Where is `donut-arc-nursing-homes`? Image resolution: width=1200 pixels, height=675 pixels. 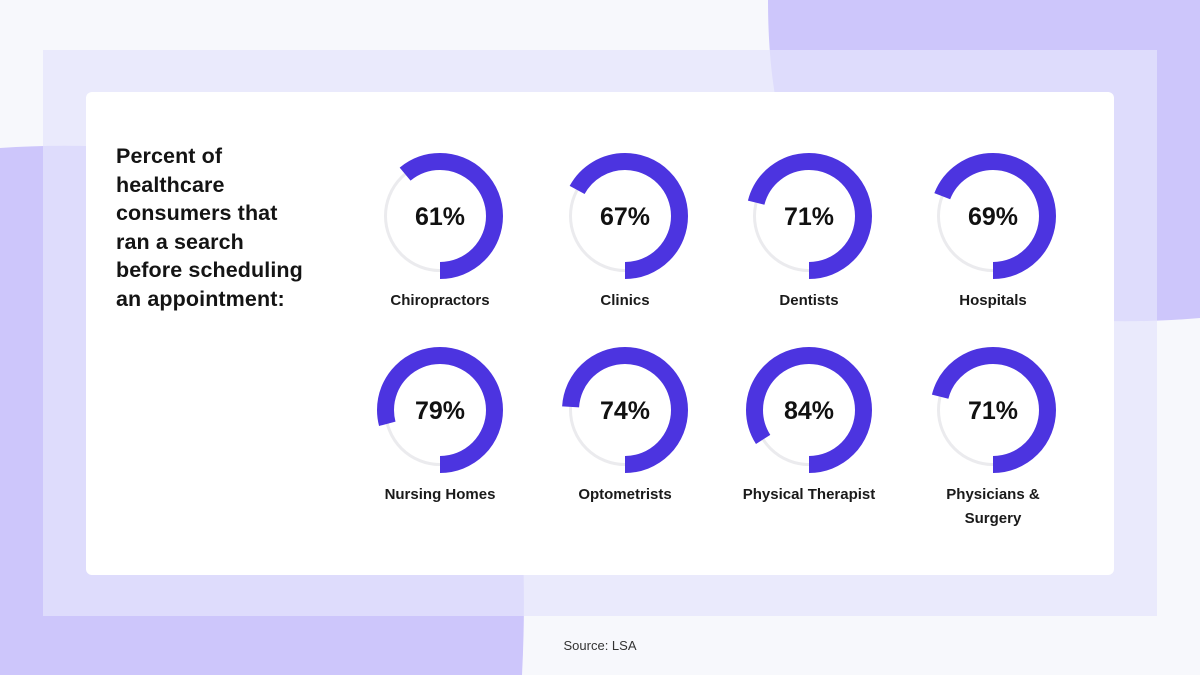
donut-arc-nursing-homes is located at coordinates (440, 410).